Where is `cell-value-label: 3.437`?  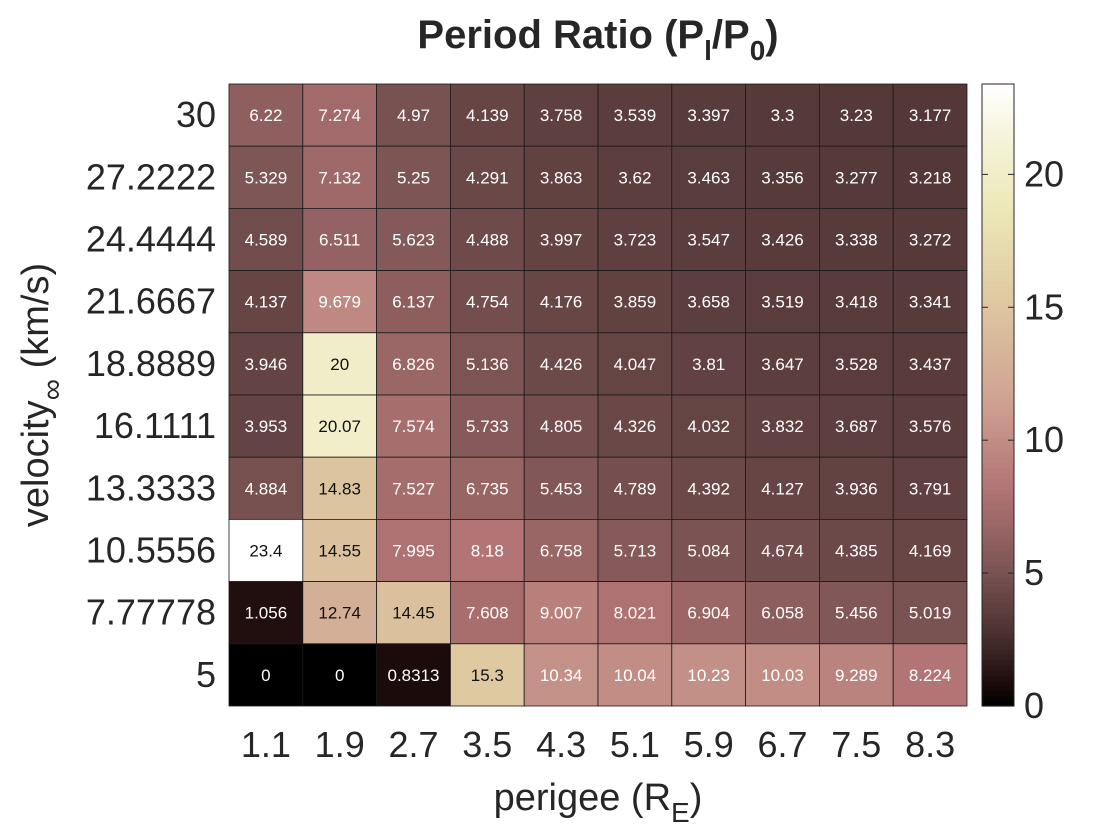
cell-value-label: 3.437 is located at coordinates (930, 364).